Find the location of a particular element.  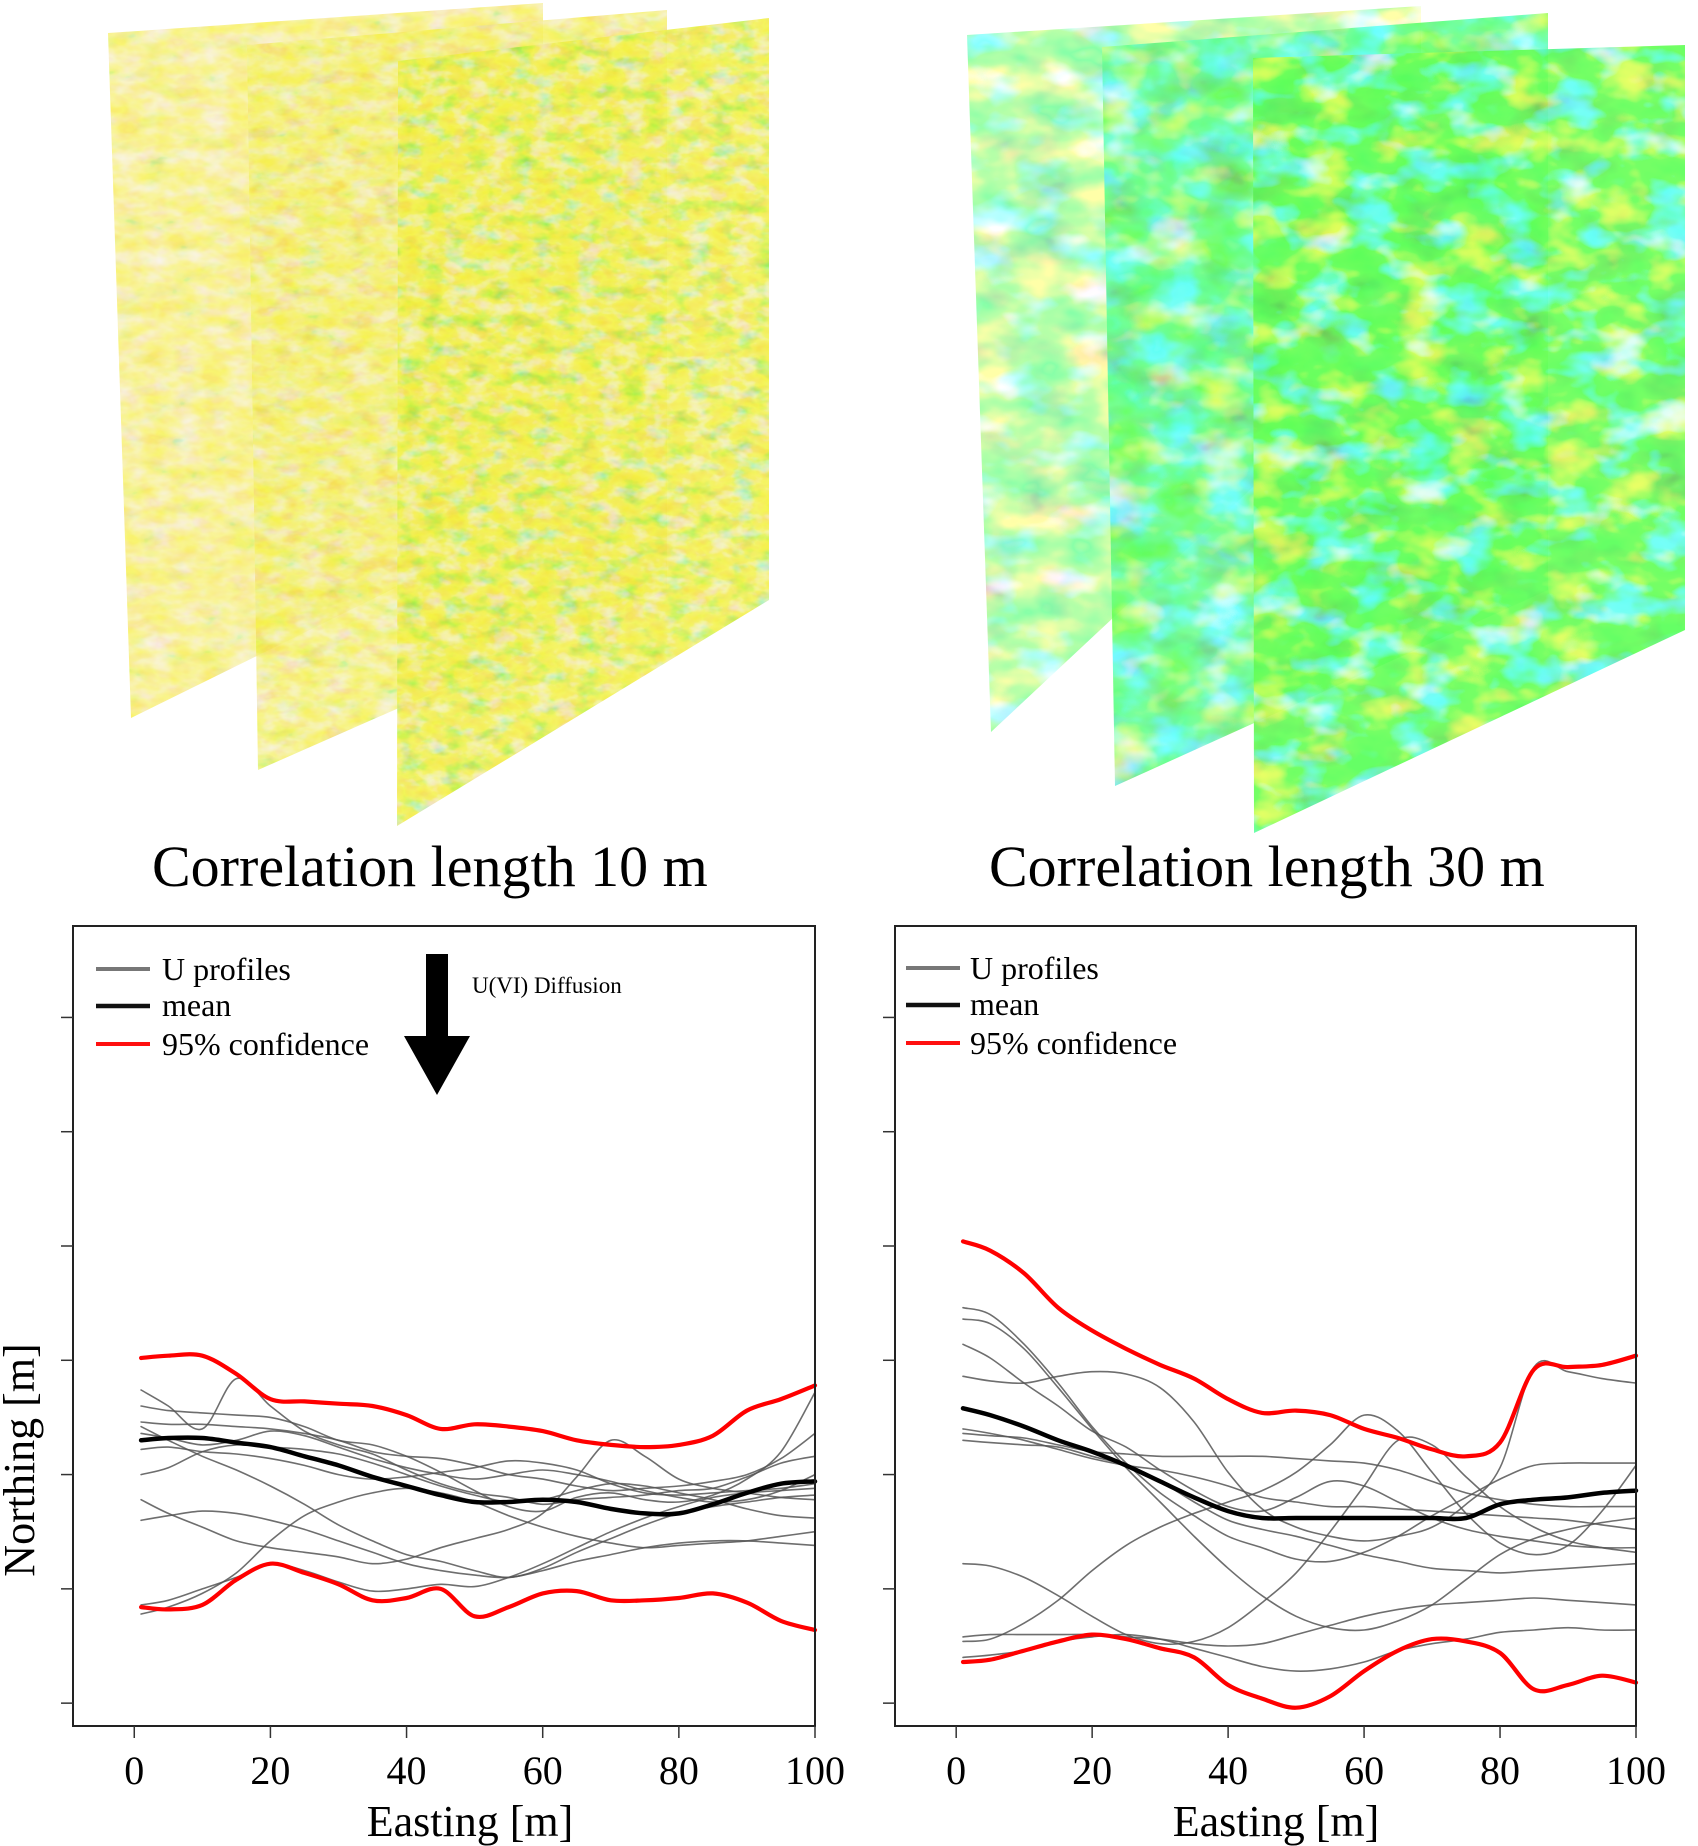

caption-30m: Correlation length 30 m is located at coordinates (1267, 866).